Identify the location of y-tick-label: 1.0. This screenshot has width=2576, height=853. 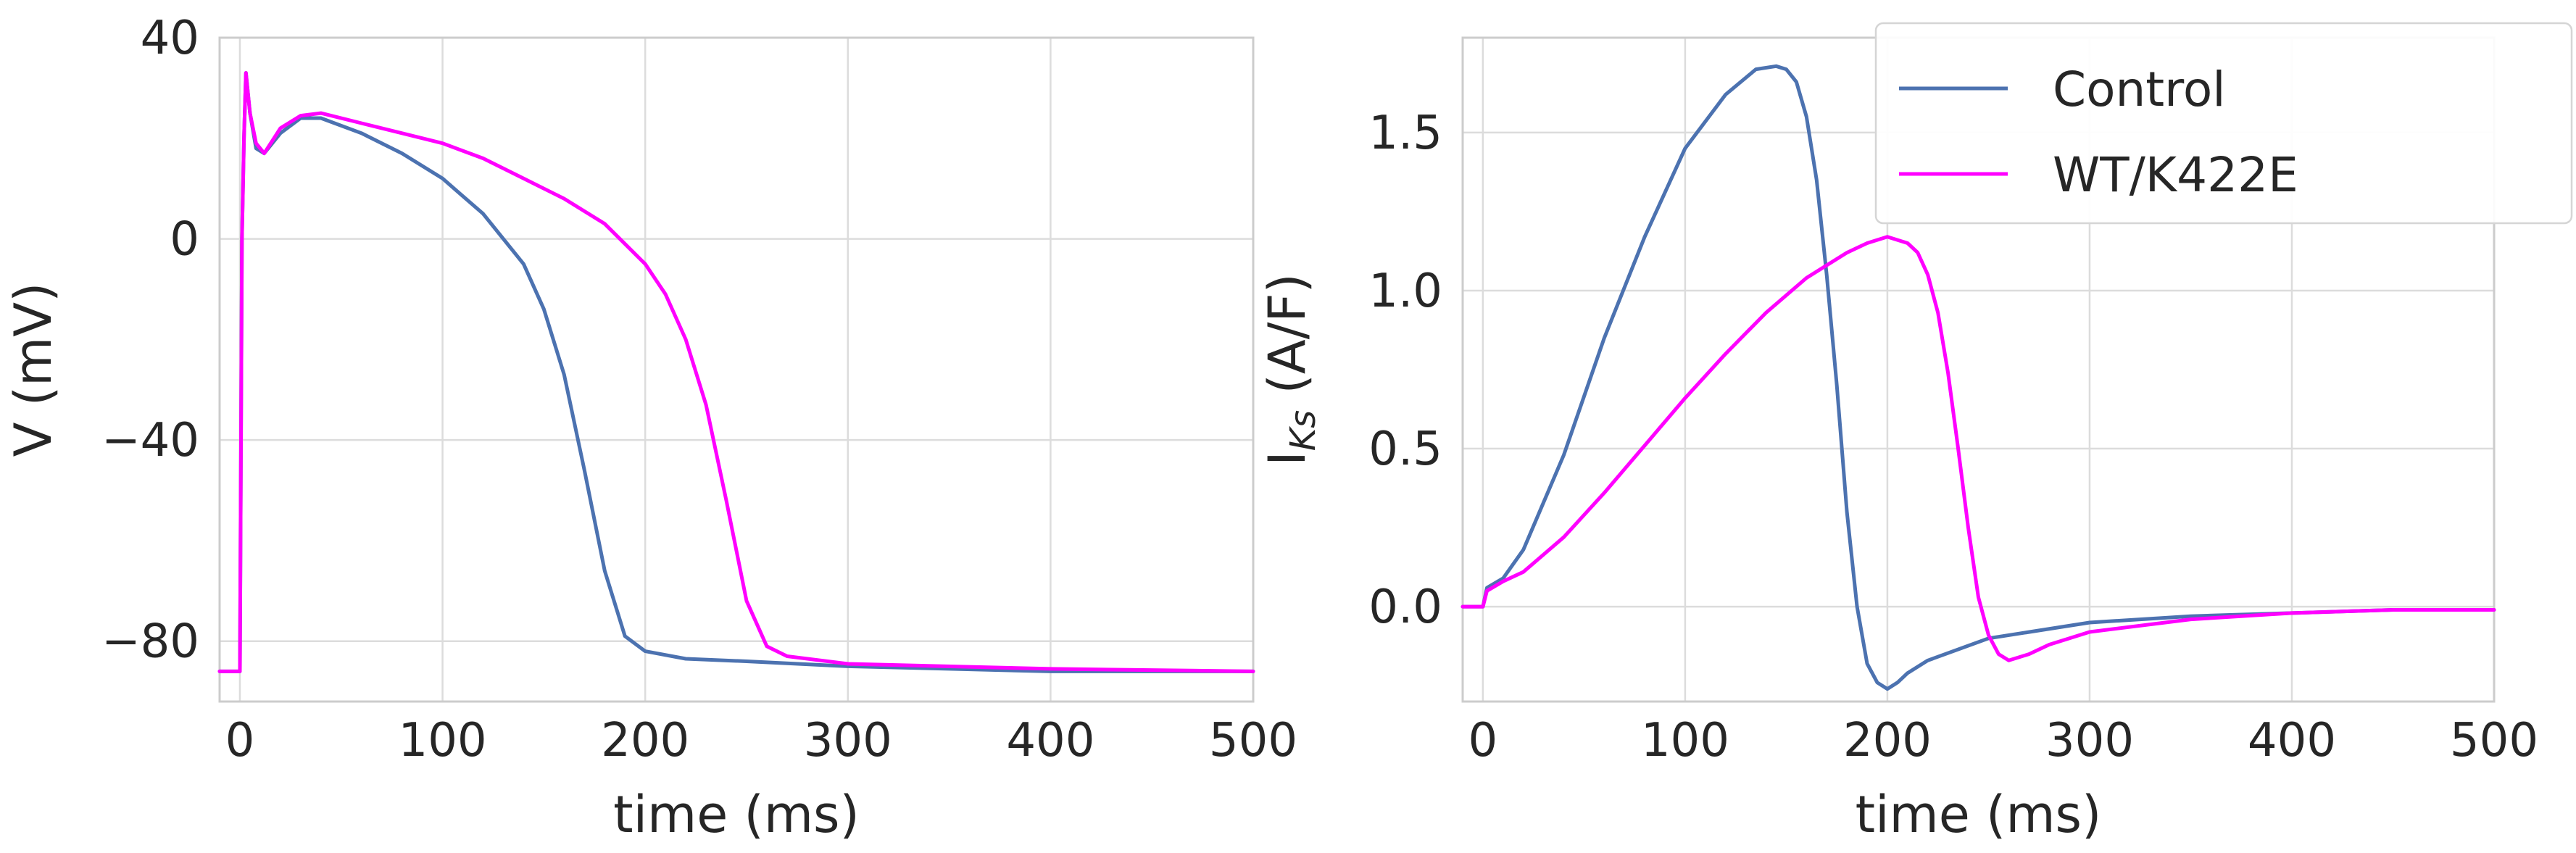
(1405, 292).